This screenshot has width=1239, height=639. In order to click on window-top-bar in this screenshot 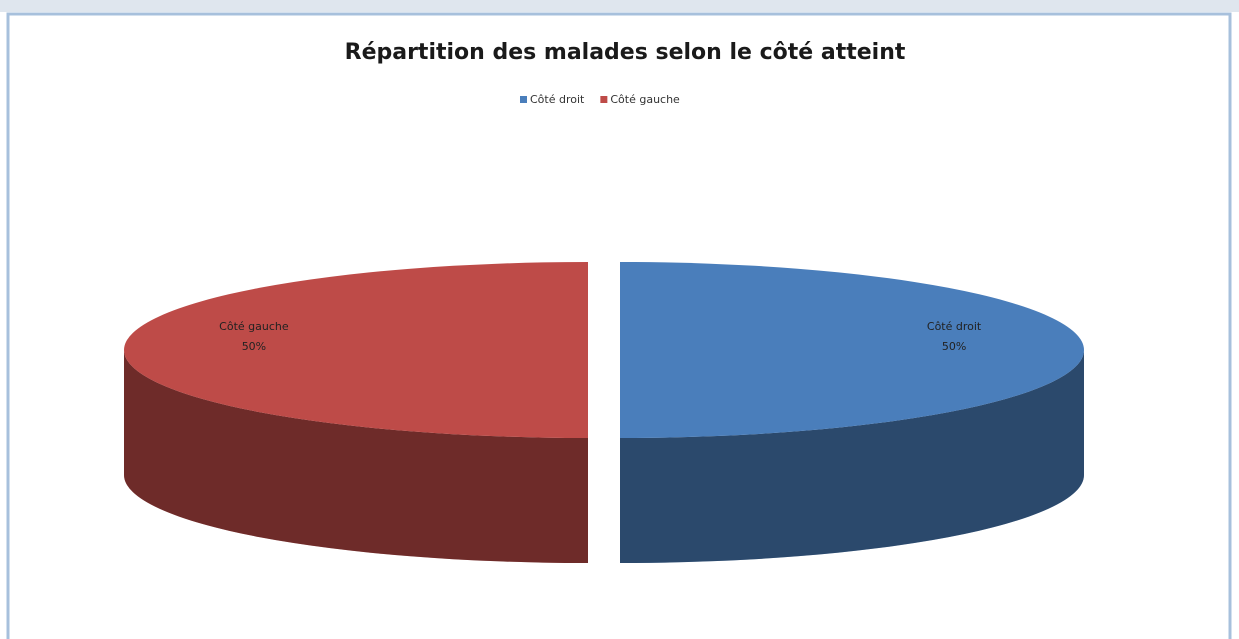, I will do `click(619, 6)`.